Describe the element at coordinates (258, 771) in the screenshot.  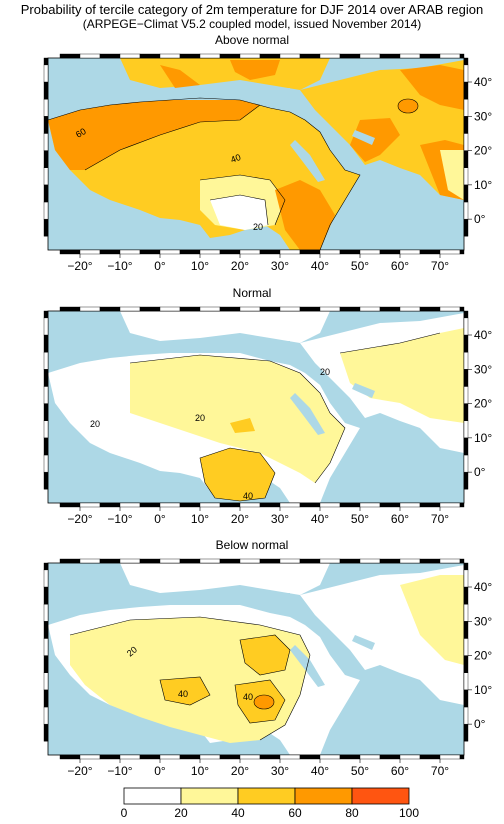
I see `lon-axis-labels: −20° −10° 0° 10° 20° 30° 40° 50° 60° 70°` at that location.